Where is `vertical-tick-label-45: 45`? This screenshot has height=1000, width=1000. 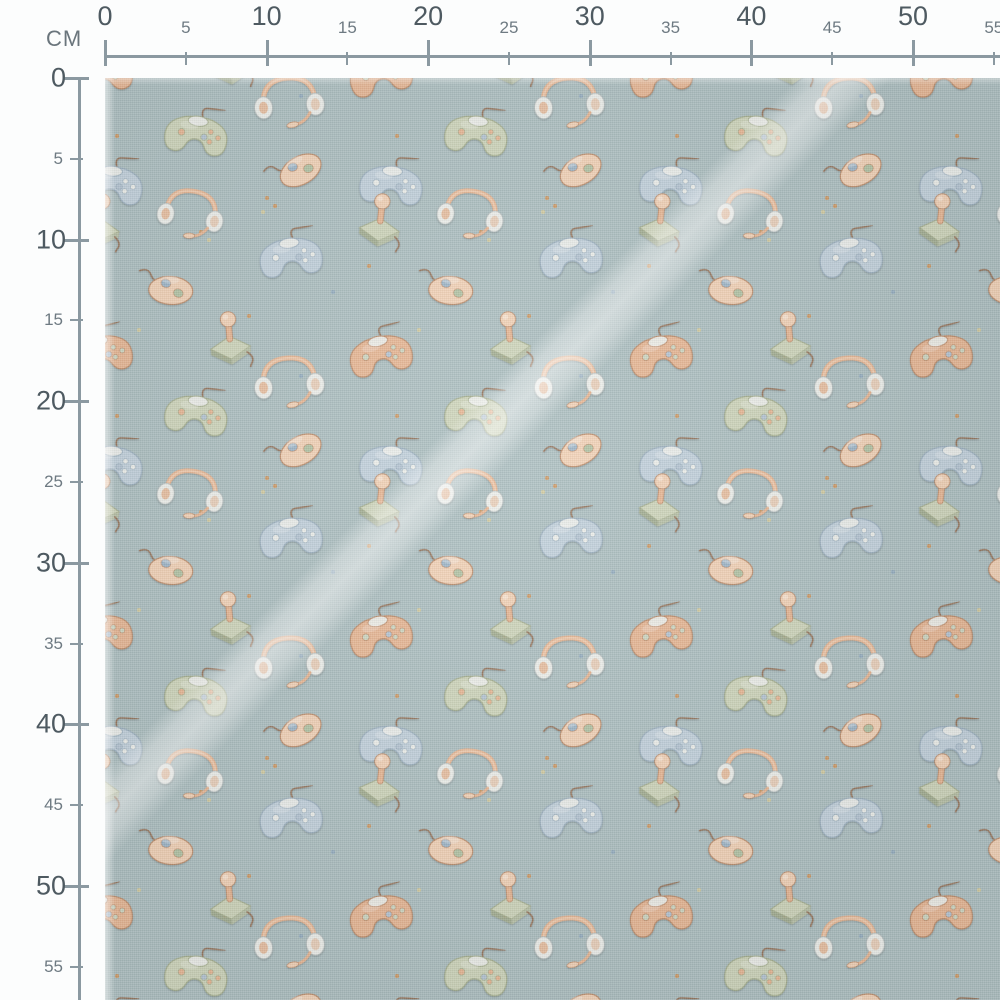 vertical-tick-label-45: 45 is located at coordinates (53, 805).